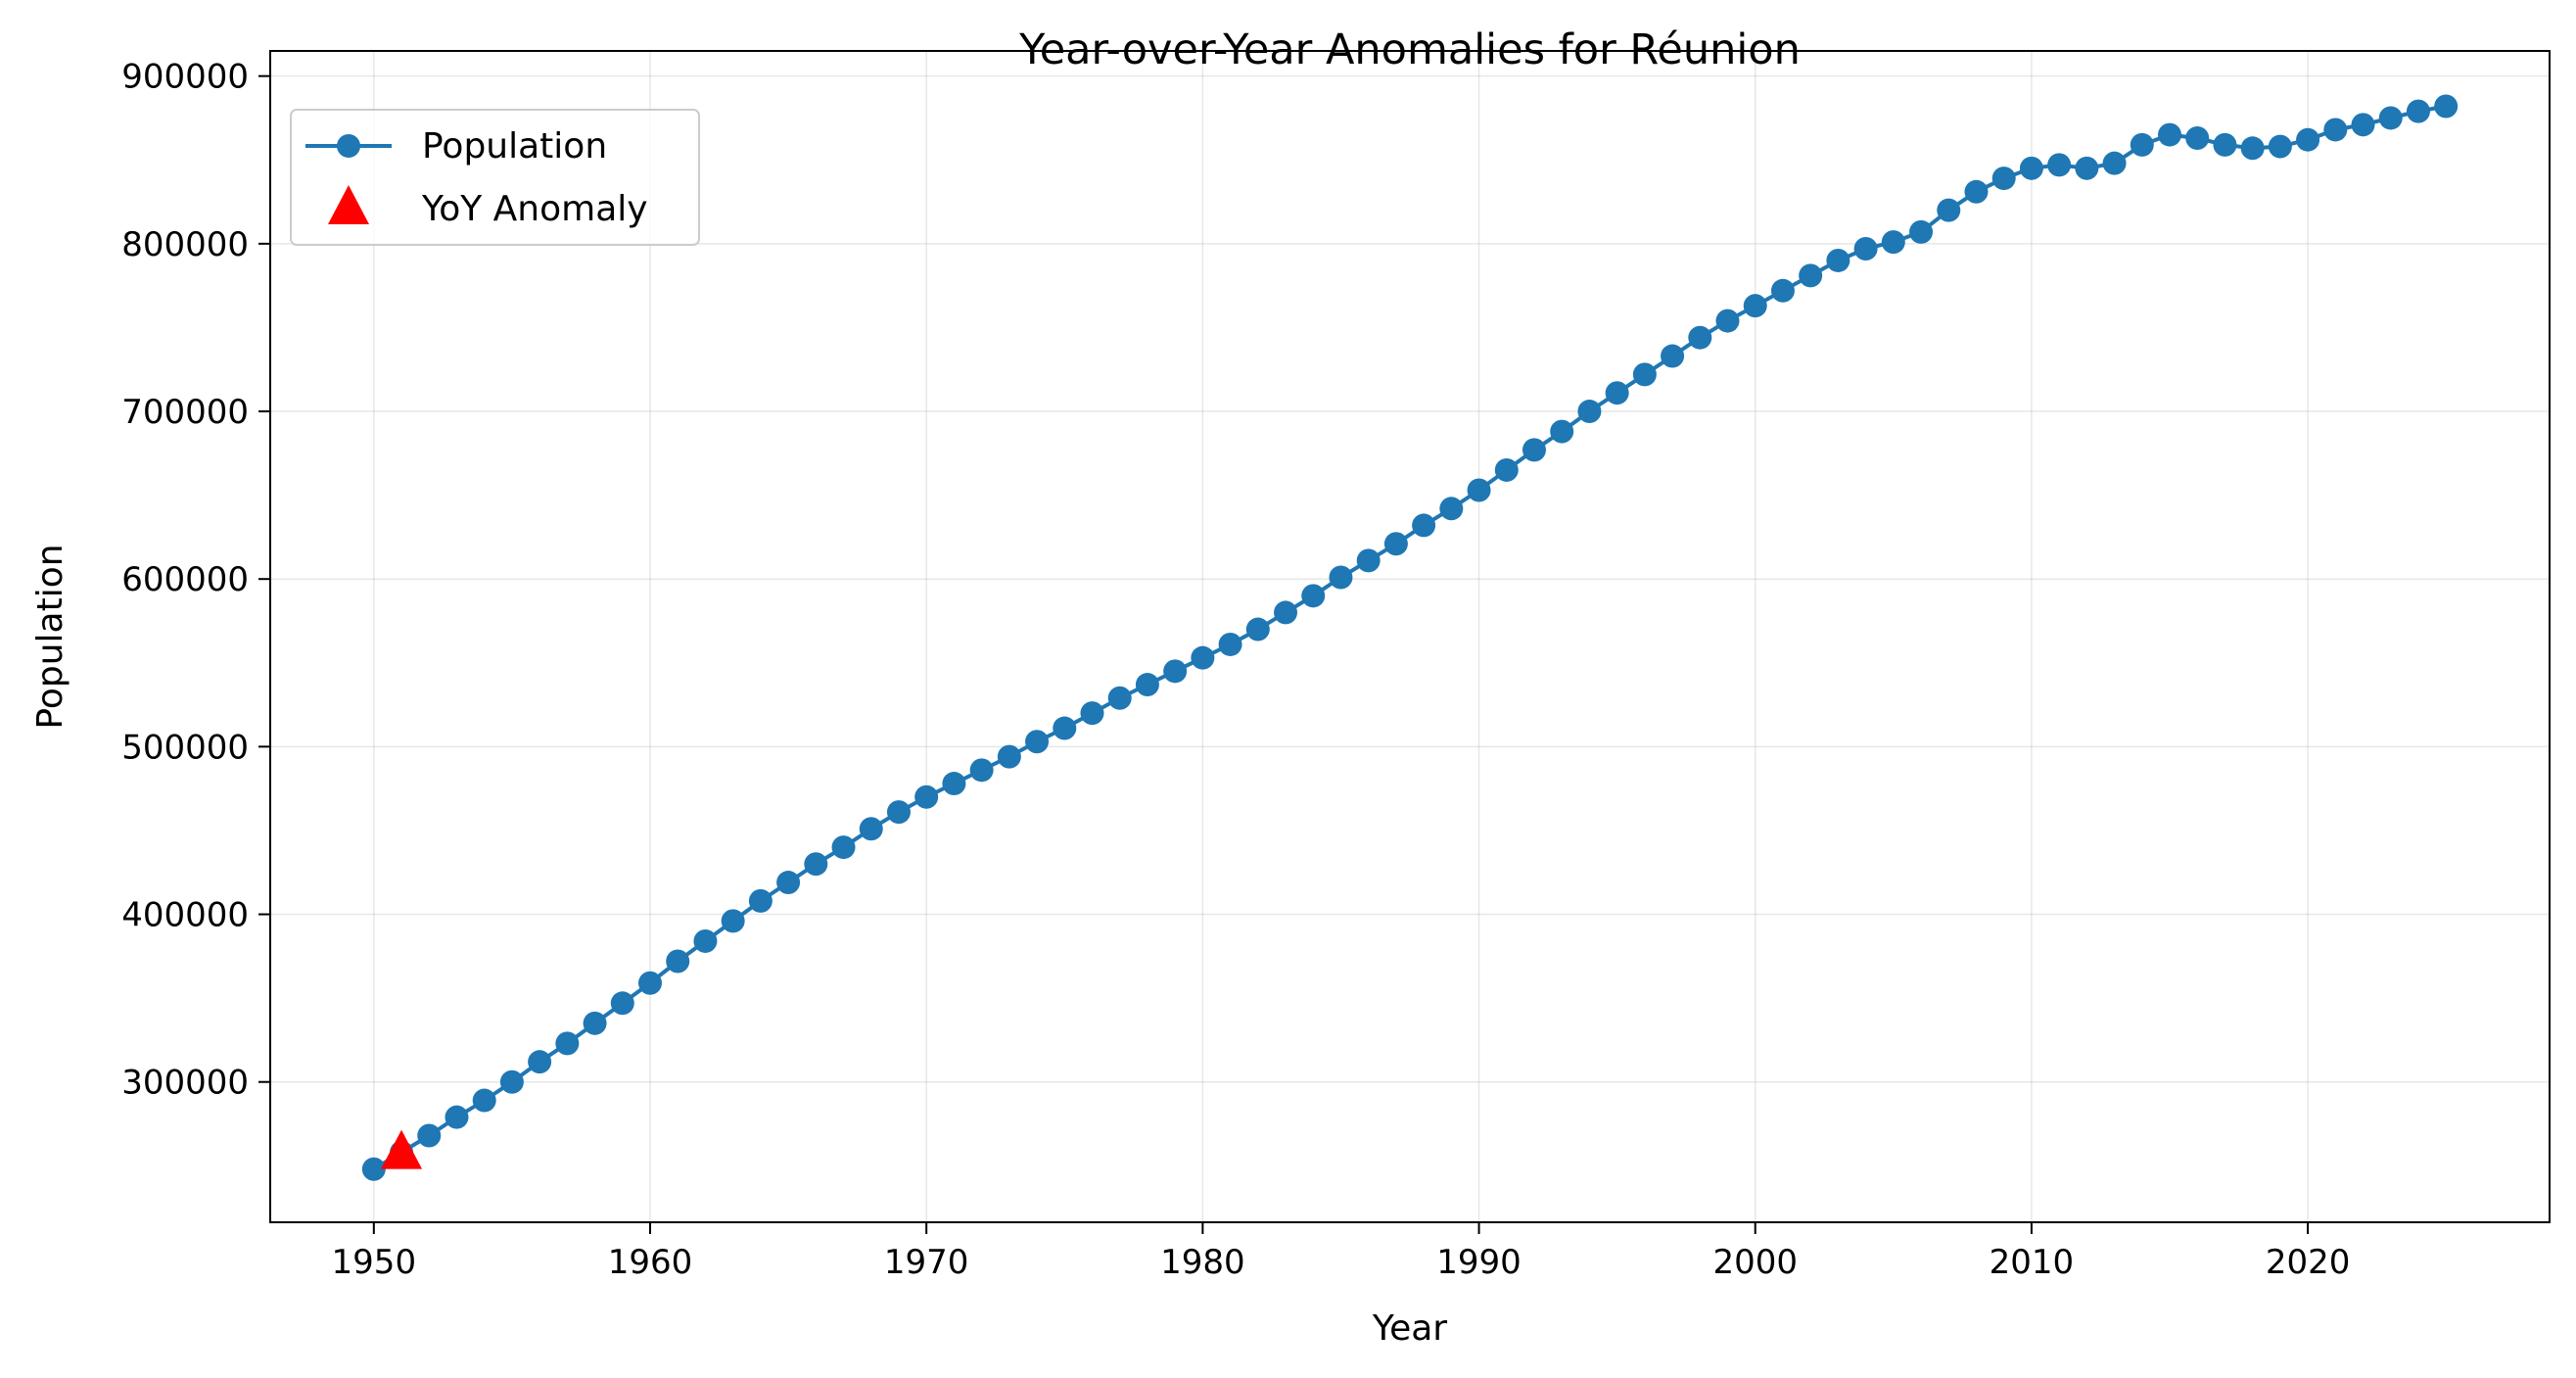 The image size is (2576, 1378). Describe the element at coordinates (2308, 1262) in the screenshot. I see `x-tick-label: 2020` at that location.